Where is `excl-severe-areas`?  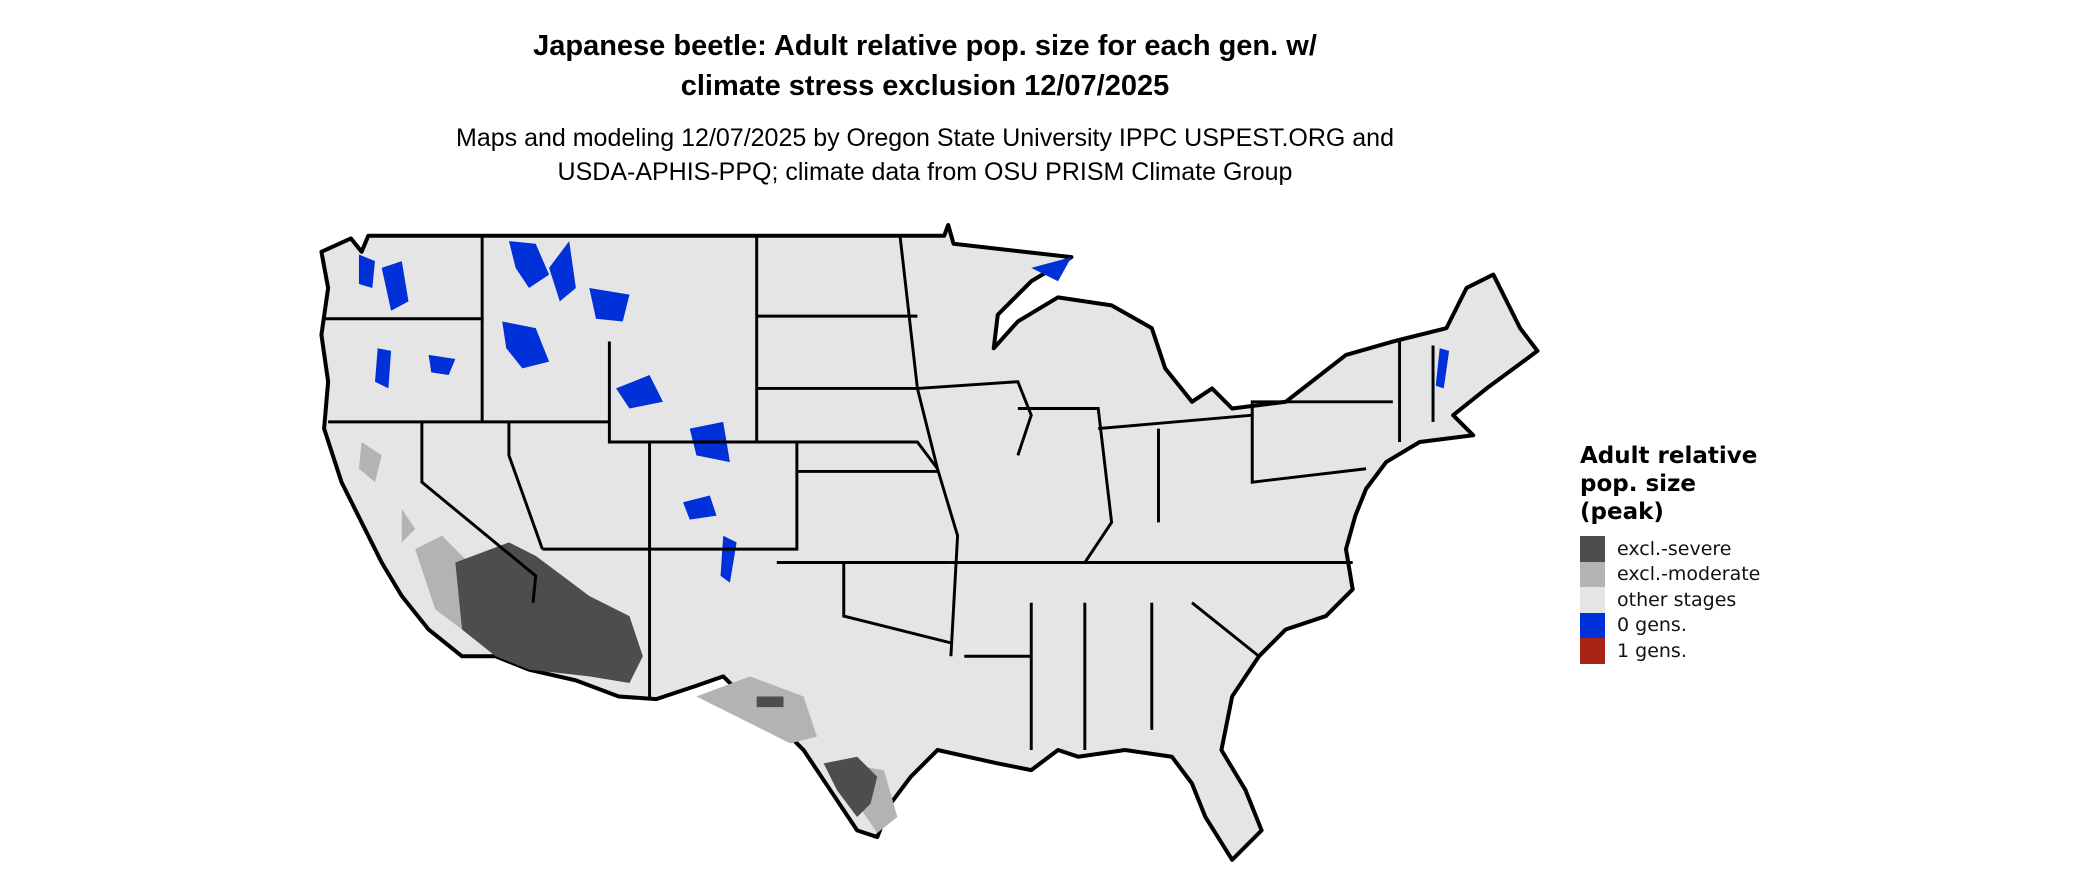
excl-severe-areas is located at coordinates (666, 679).